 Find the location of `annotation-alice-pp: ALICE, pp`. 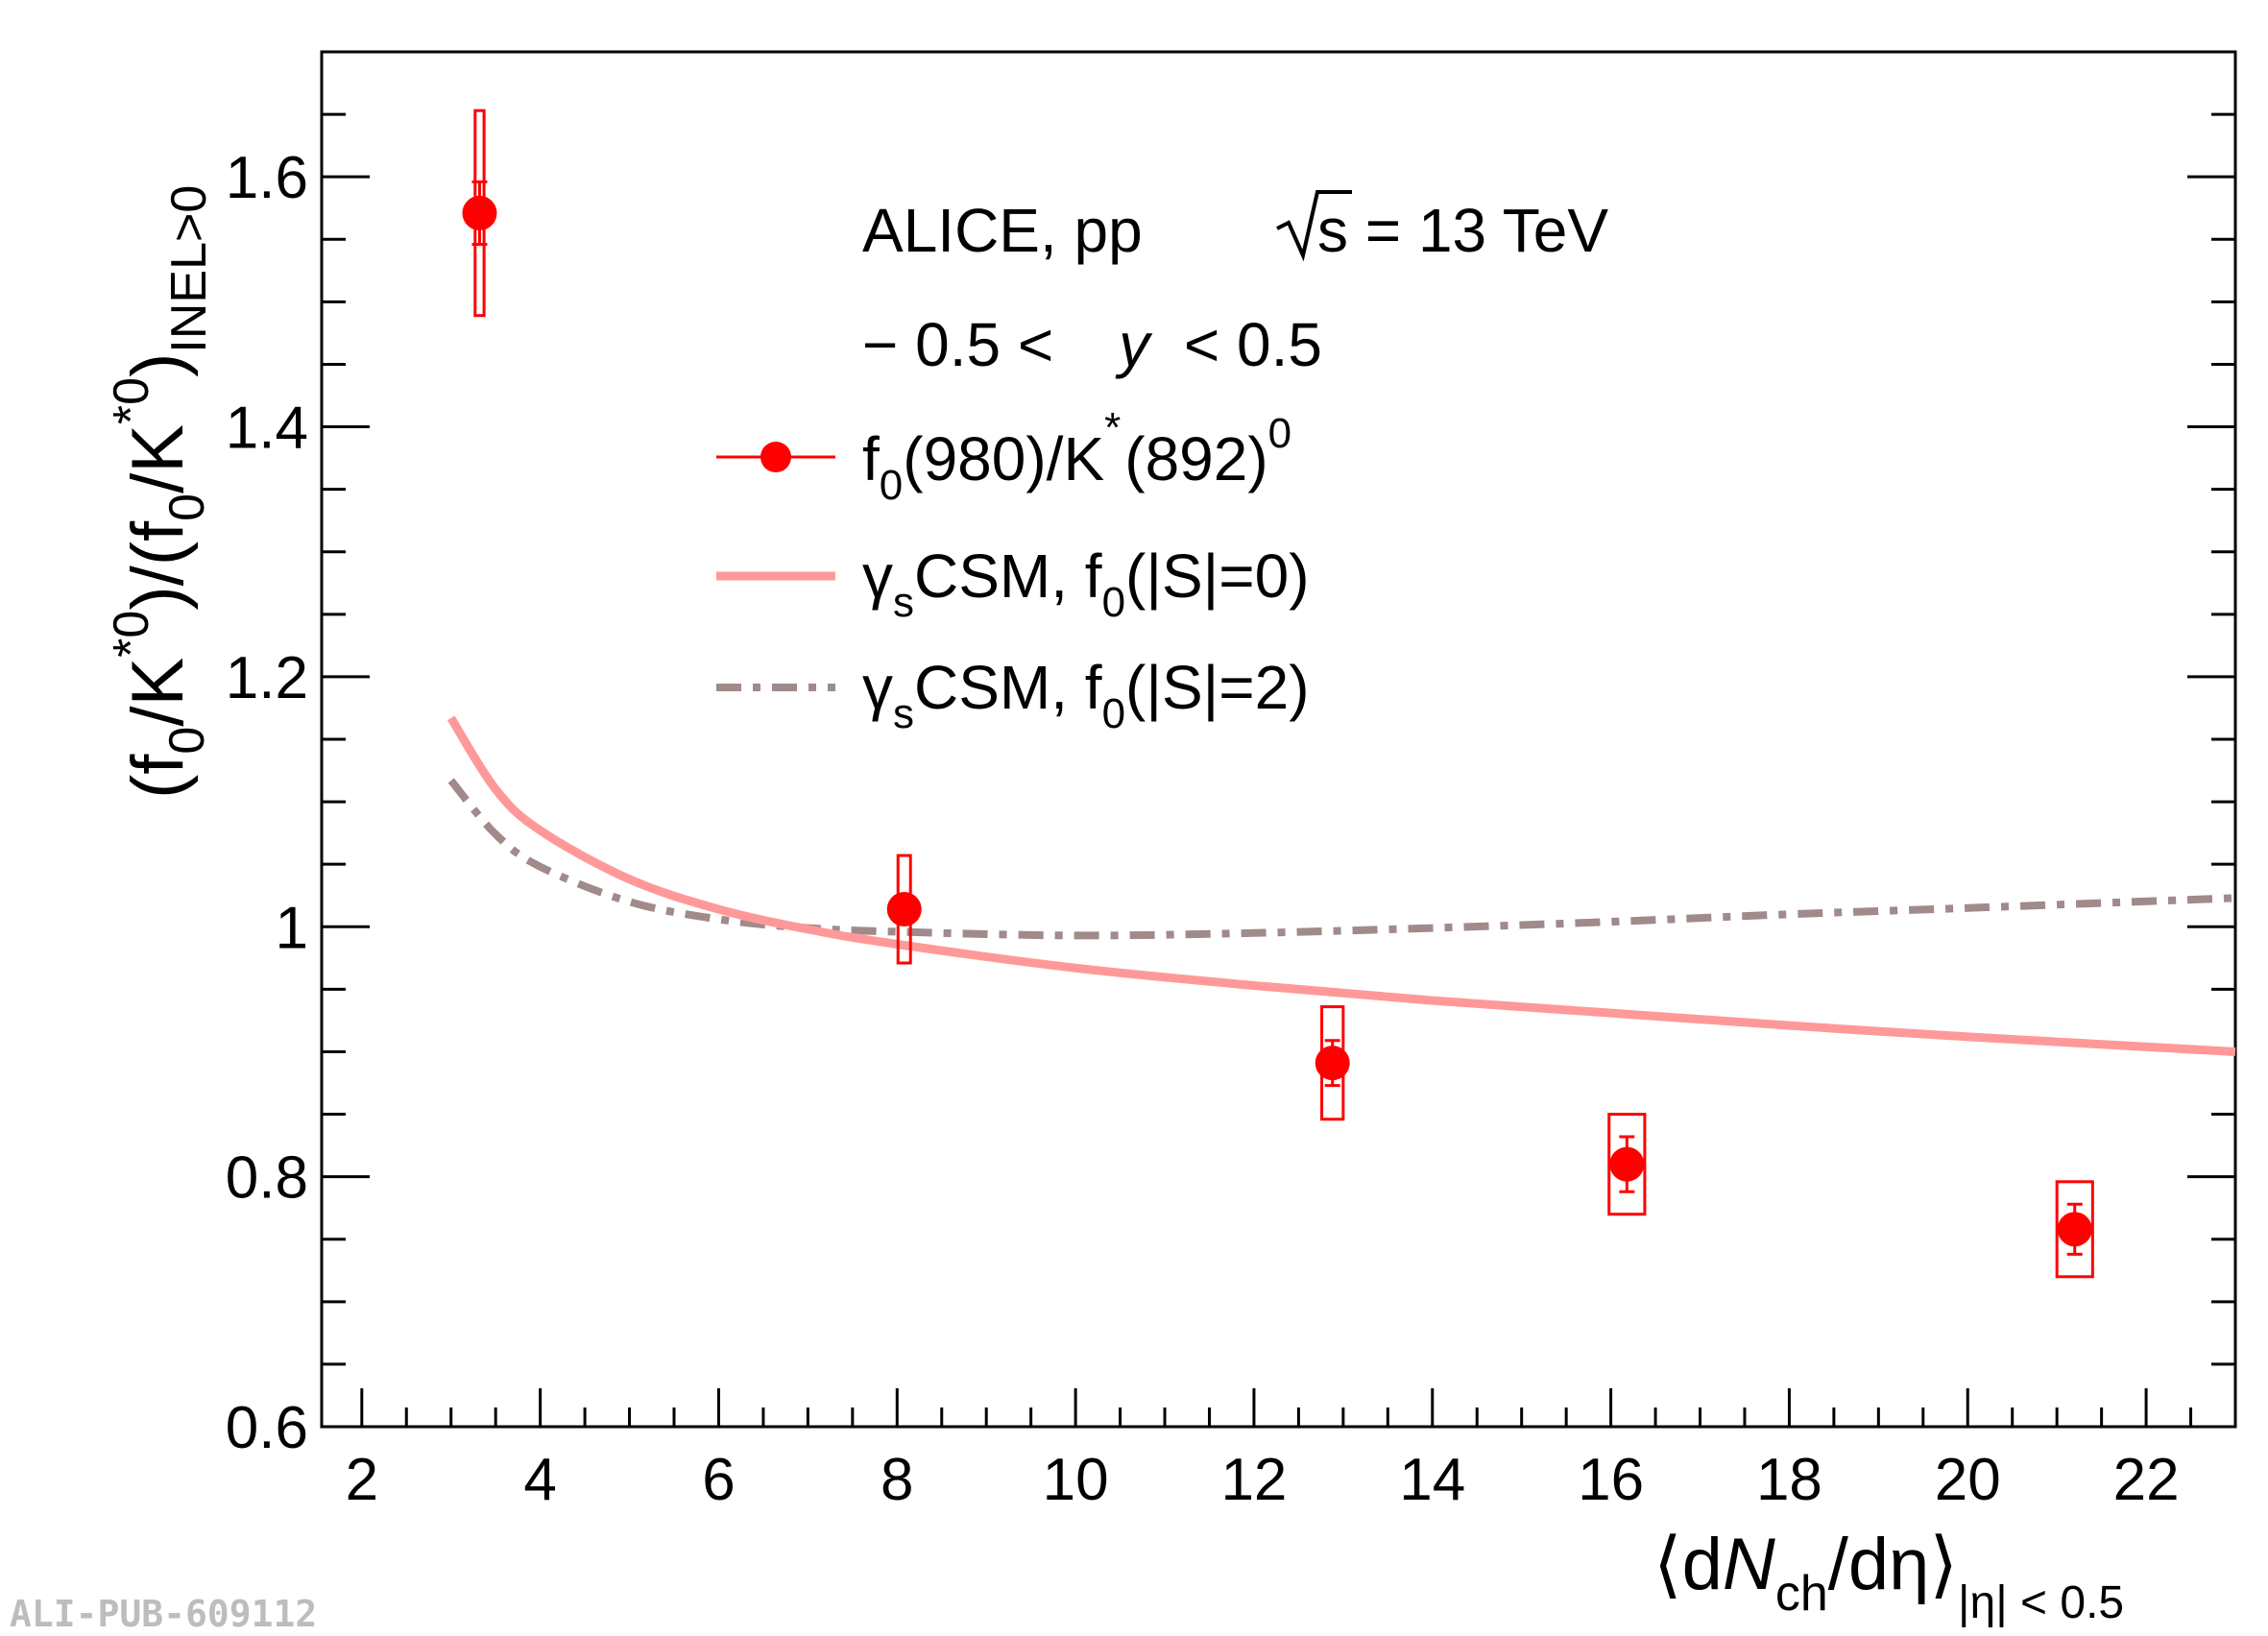

annotation-alice-pp: ALICE, pp is located at coordinates (1003, 230).